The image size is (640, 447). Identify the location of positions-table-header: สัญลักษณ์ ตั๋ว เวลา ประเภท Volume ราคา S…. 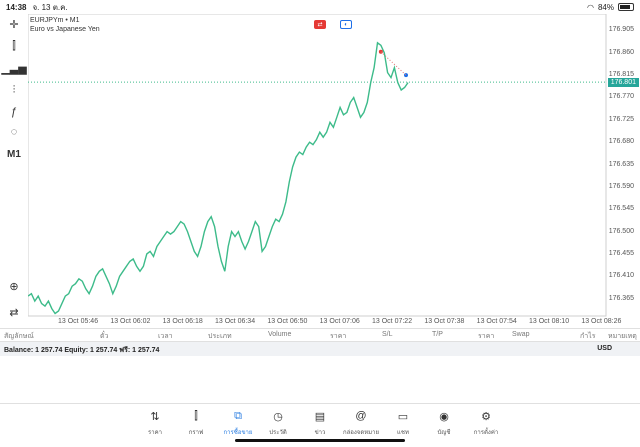
(320, 335).